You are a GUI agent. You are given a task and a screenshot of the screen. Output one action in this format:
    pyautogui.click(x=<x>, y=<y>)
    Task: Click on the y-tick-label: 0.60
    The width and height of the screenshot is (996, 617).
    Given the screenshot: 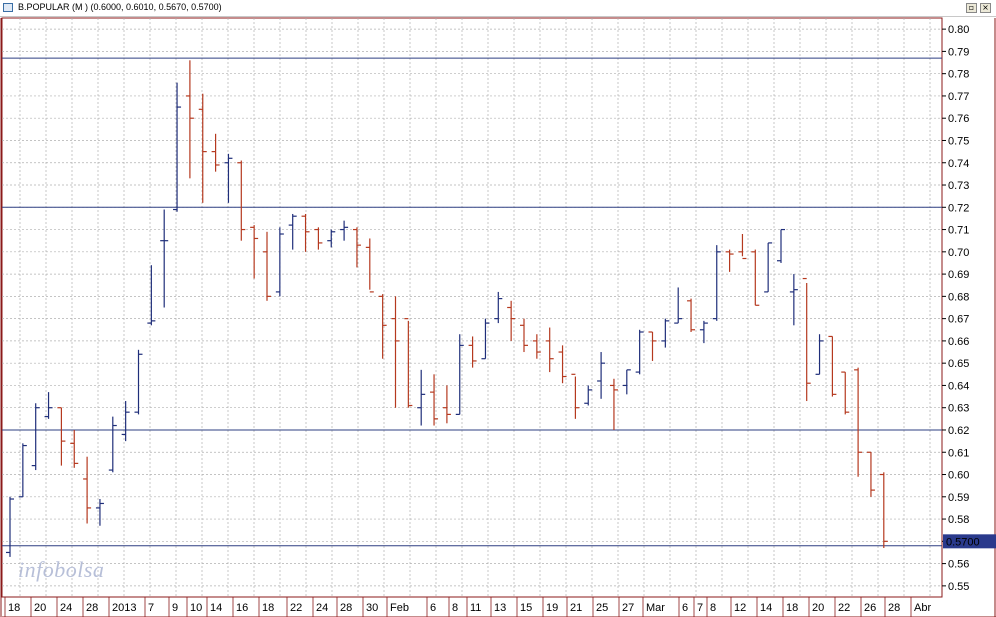 What is the action you would take?
    pyautogui.click(x=958, y=476)
    